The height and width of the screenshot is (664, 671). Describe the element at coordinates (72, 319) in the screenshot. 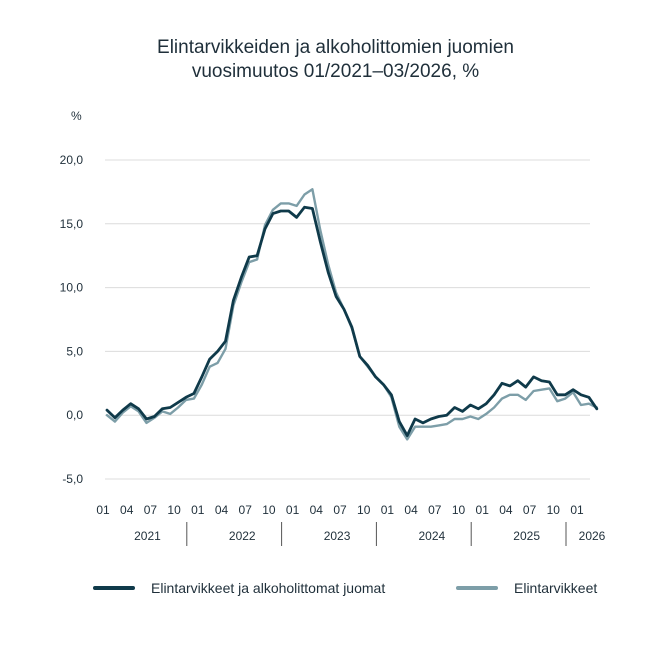

I see `y-axis-tick-labels: 20,0 15,0 10,0 5,0 0,0 -5,0` at that location.